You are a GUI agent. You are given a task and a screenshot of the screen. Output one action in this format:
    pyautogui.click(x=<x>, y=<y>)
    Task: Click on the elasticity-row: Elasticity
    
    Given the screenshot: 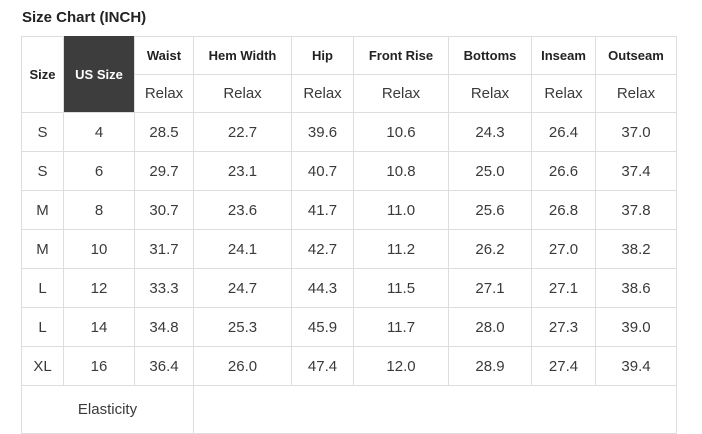 What is the action you would take?
    pyautogui.click(x=349, y=409)
    